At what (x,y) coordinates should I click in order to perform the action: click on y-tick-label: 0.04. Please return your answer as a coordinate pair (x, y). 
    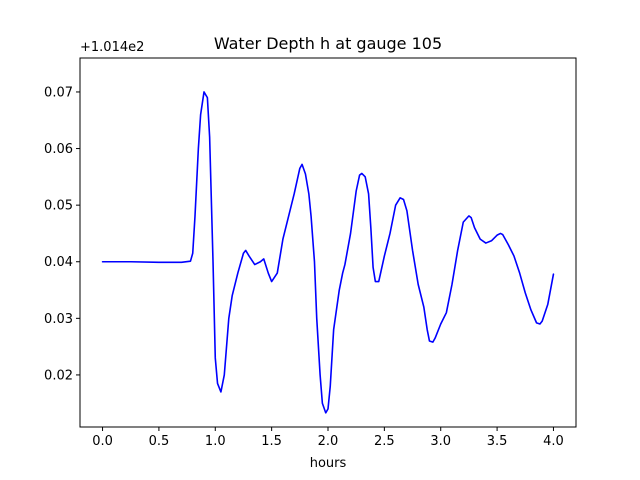
    Looking at the image, I should click on (58, 262).